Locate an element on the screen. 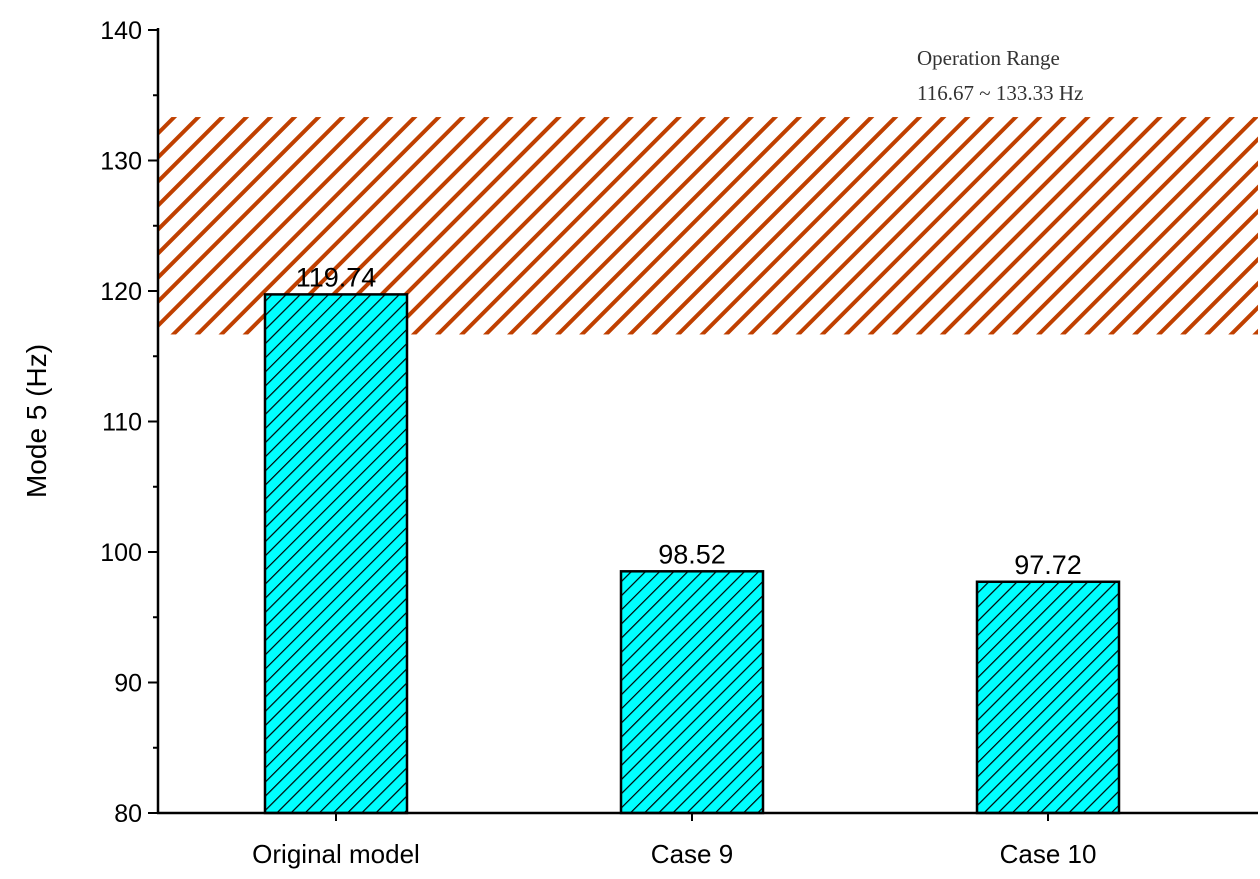  y-tick-label-80: 80 is located at coordinates (128, 814).